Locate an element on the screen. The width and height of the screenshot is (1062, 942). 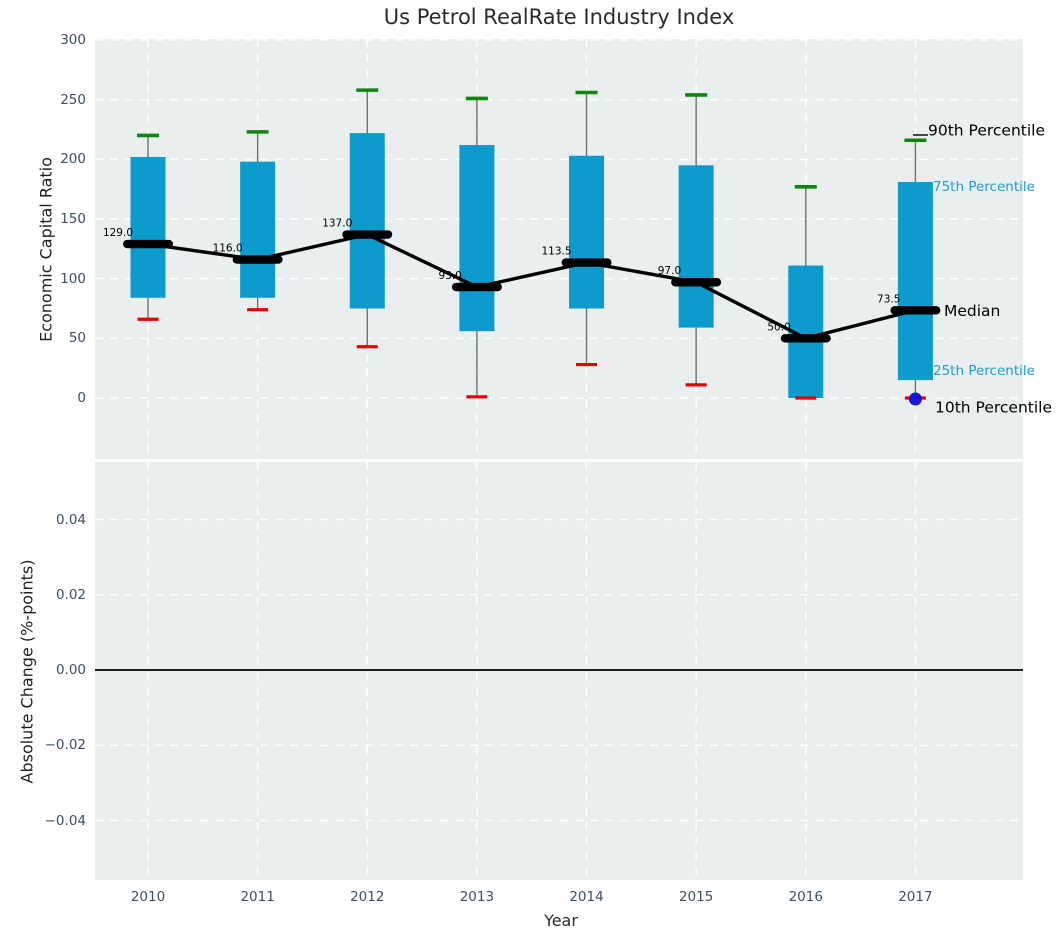
iqr-box-2017 is located at coordinates (915, 281).